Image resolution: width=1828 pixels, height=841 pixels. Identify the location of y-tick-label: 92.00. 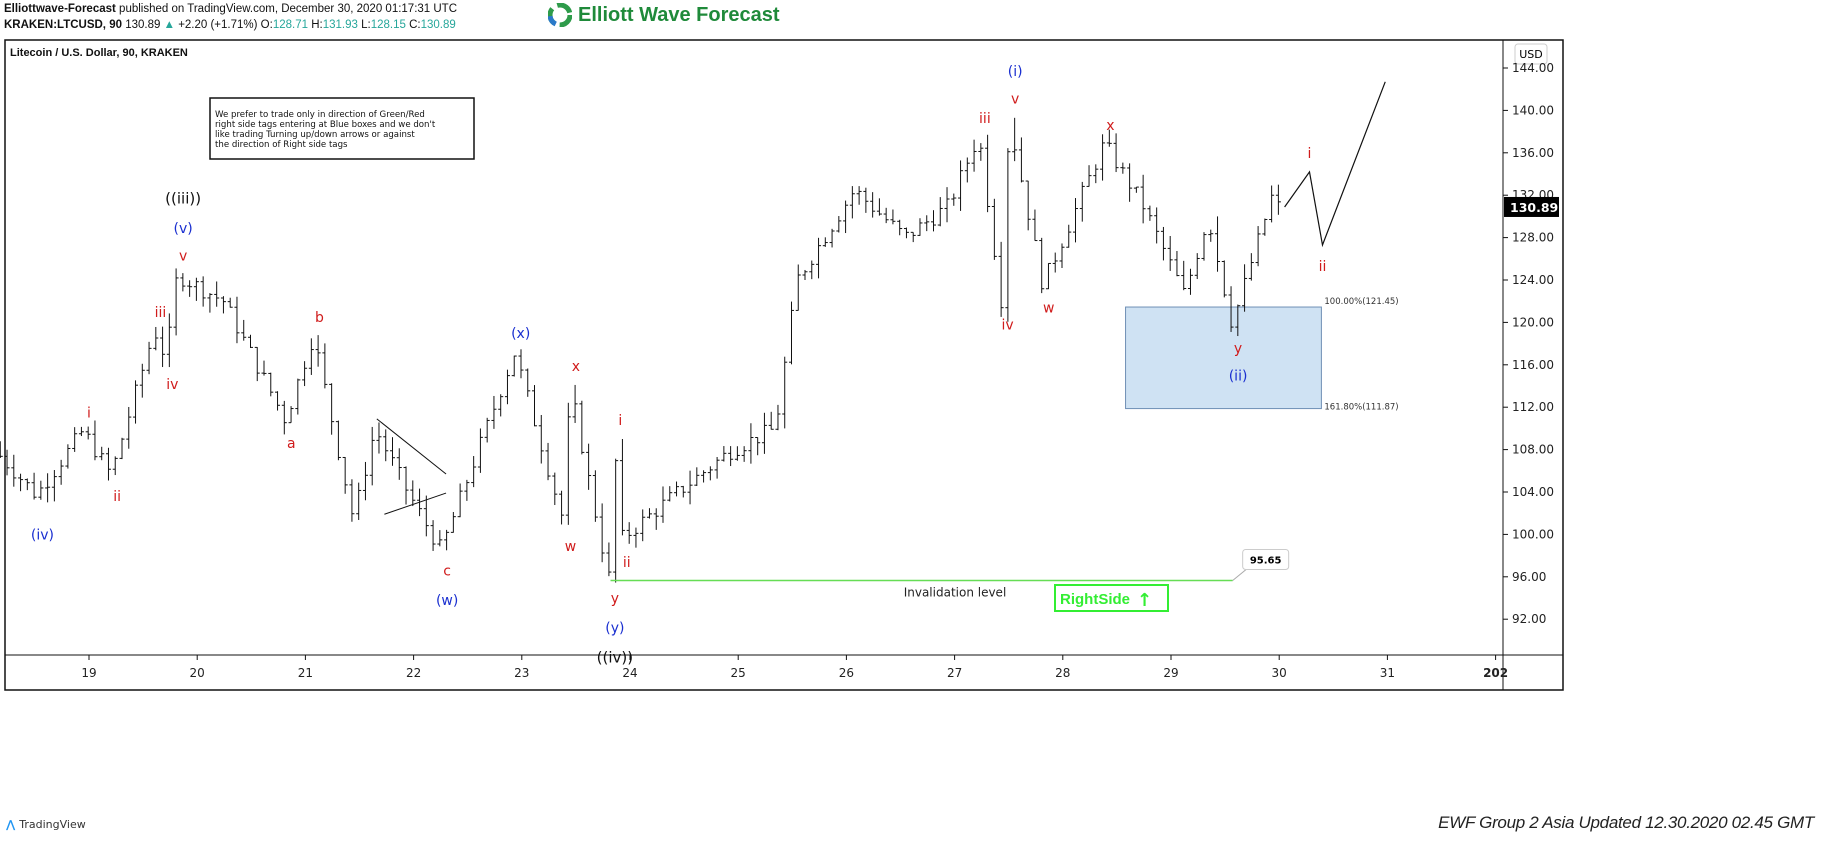
(1529, 619).